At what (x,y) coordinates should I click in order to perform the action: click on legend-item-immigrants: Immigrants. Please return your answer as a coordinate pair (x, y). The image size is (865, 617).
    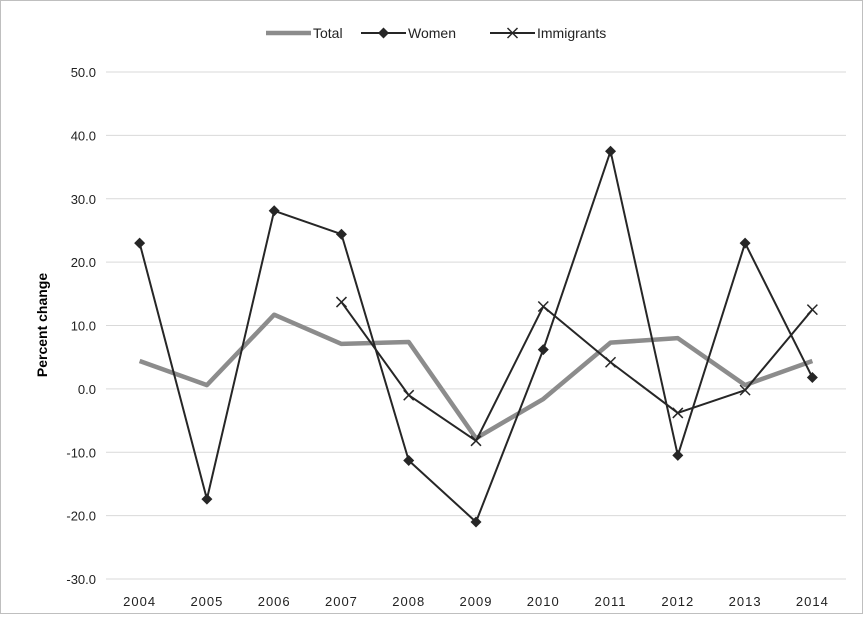
    Looking at the image, I should click on (548, 33).